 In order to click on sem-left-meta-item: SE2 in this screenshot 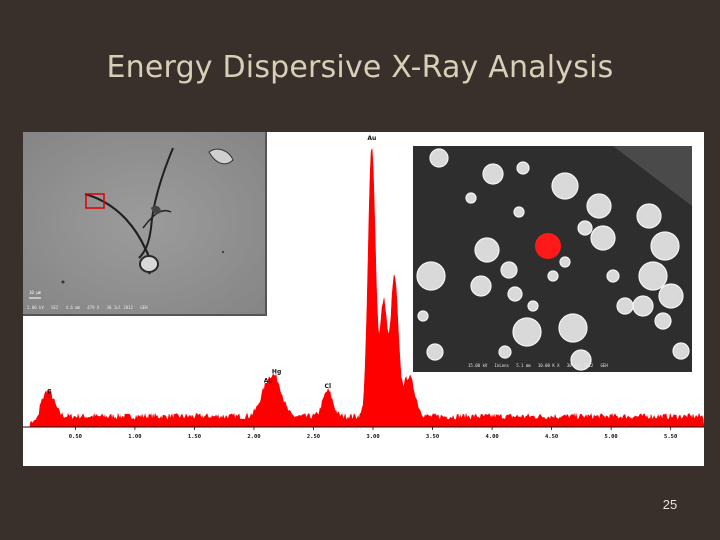, I will do `click(55, 307)`.